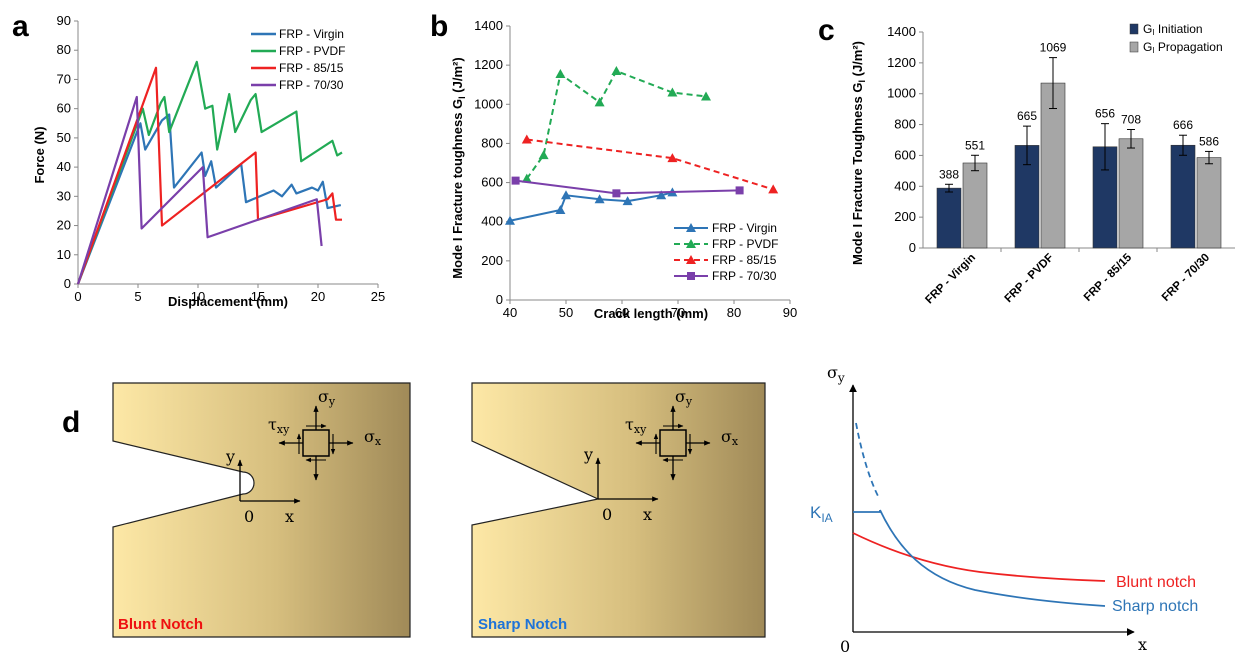 This screenshot has width=1250, height=654. Describe the element at coordinates (684, 397) in the screenshot. I see `sharp-sigma-y-label: σy` at that location.